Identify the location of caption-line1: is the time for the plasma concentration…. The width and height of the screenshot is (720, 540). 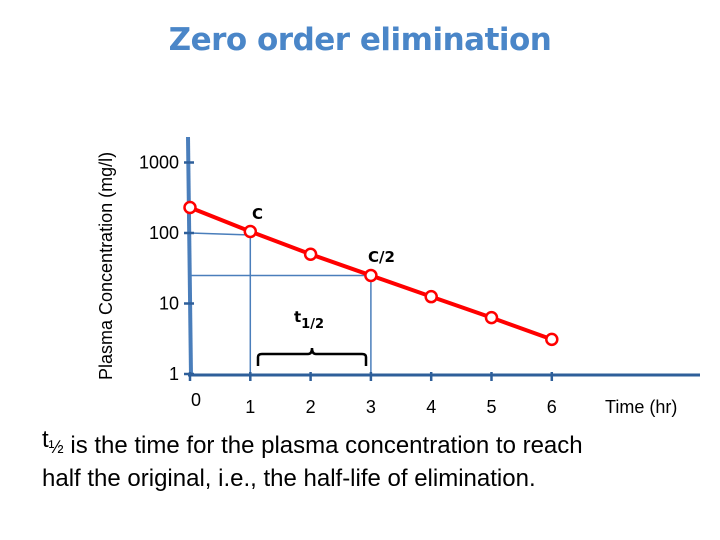
(323, 445).